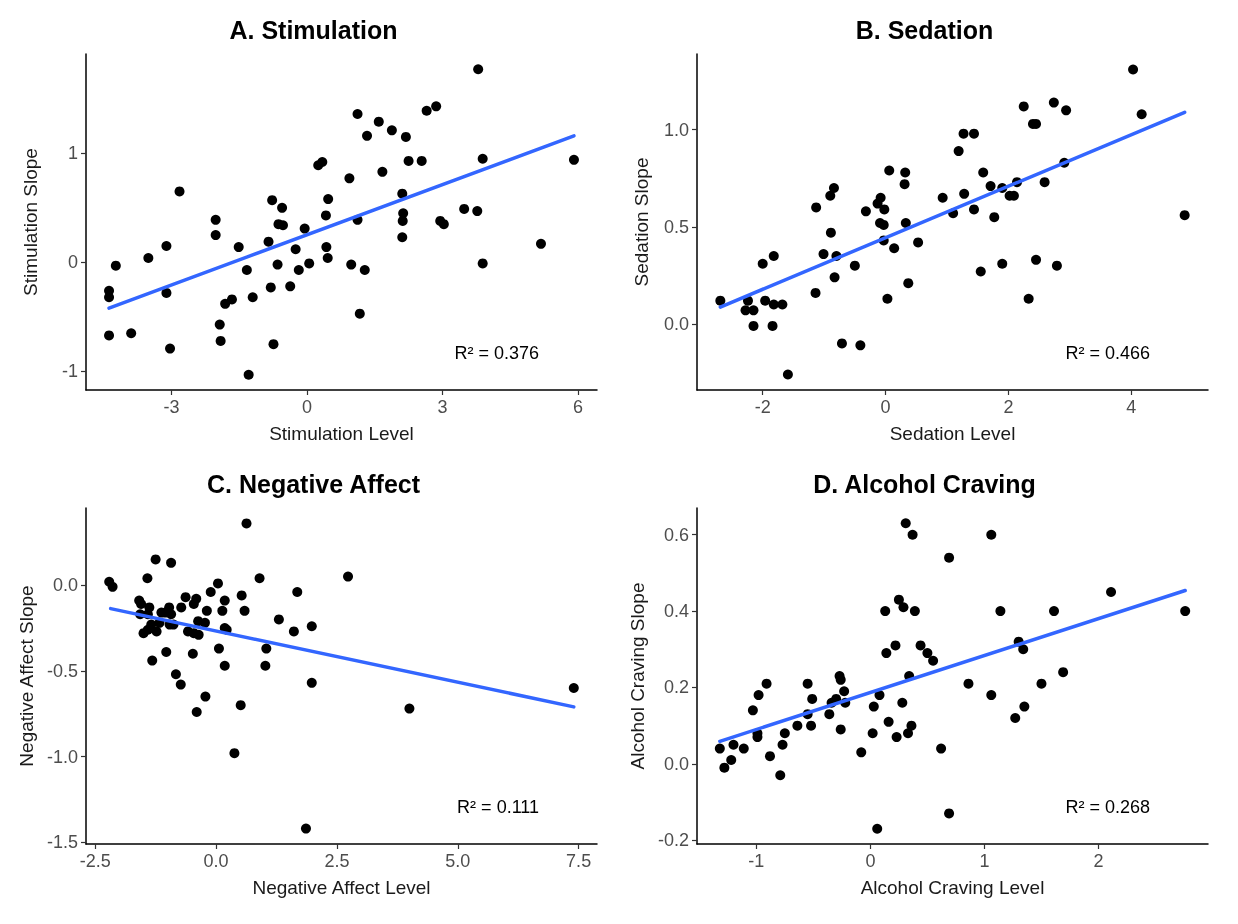 Image resolution: width=1238 pixels, height=924 pixels. I want to click on x-tick-label: 1, so click(984, 861).